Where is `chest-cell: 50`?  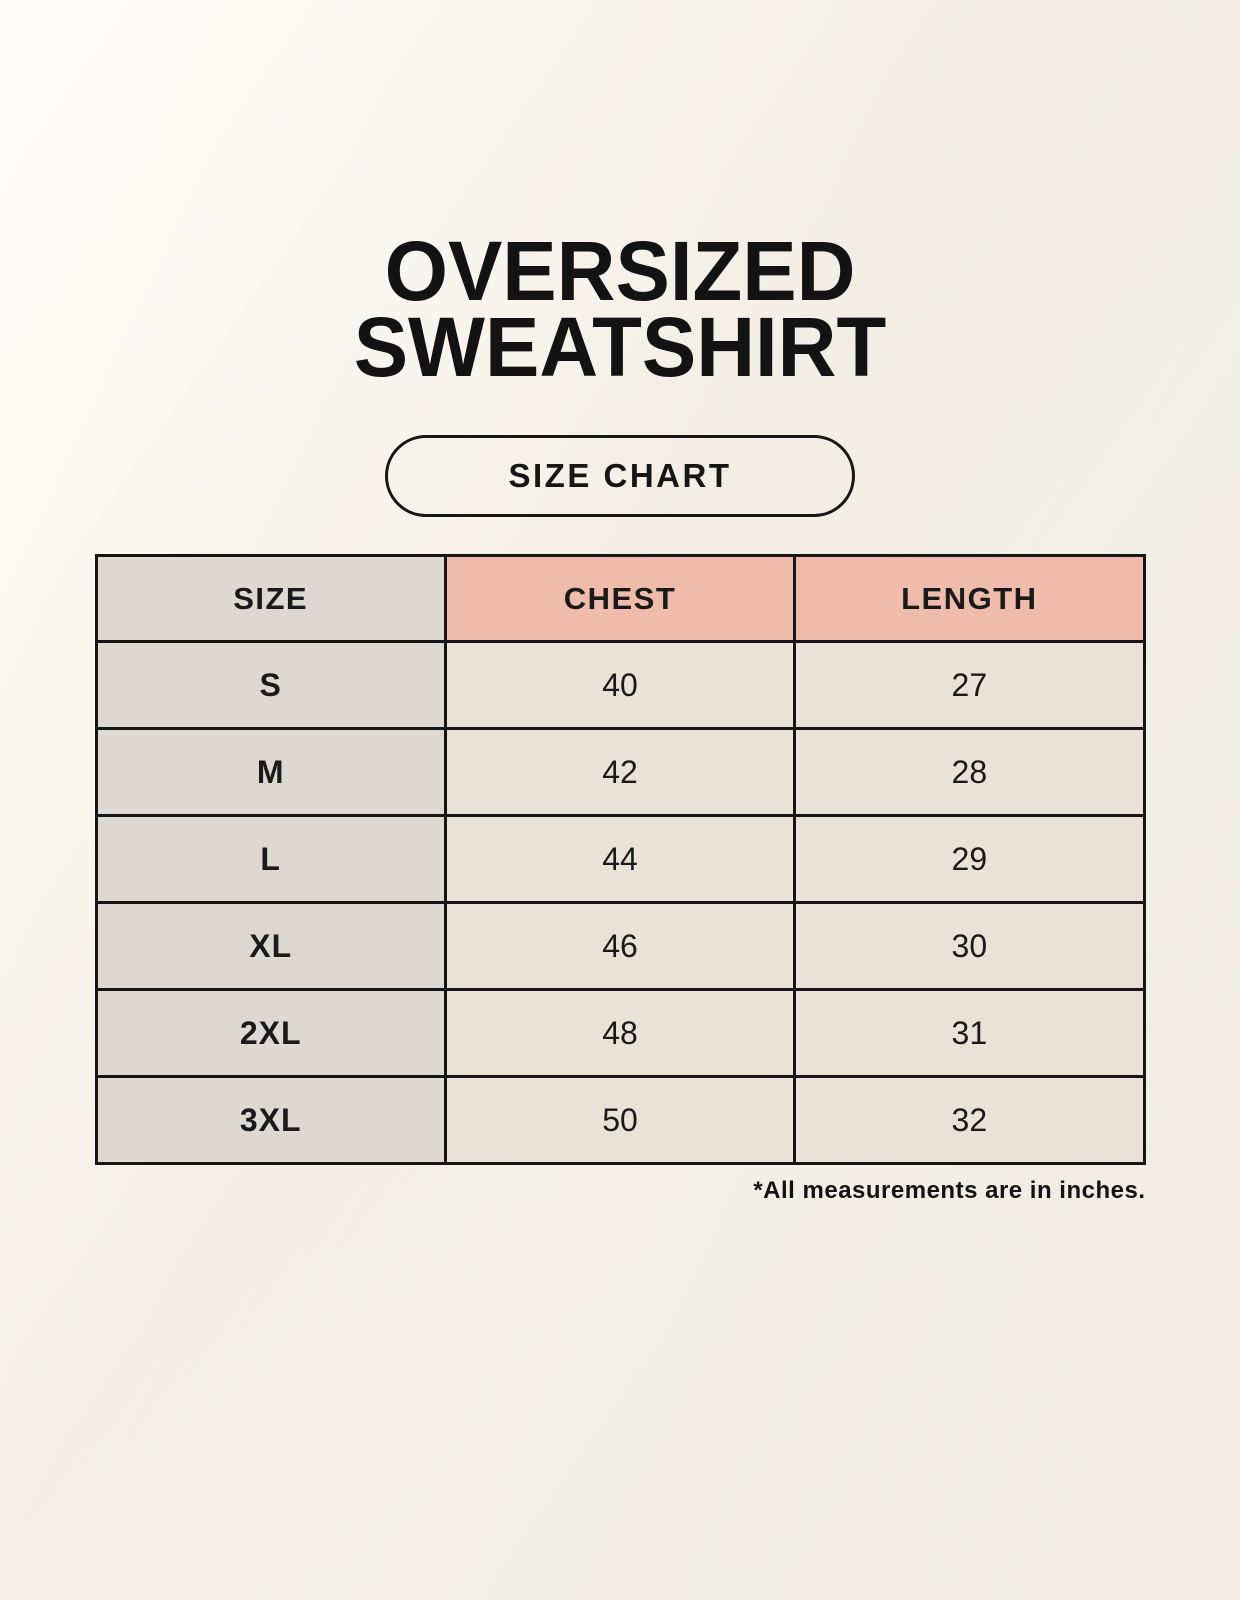 chest-cell: 50 is located at coordinates (620, 1120).